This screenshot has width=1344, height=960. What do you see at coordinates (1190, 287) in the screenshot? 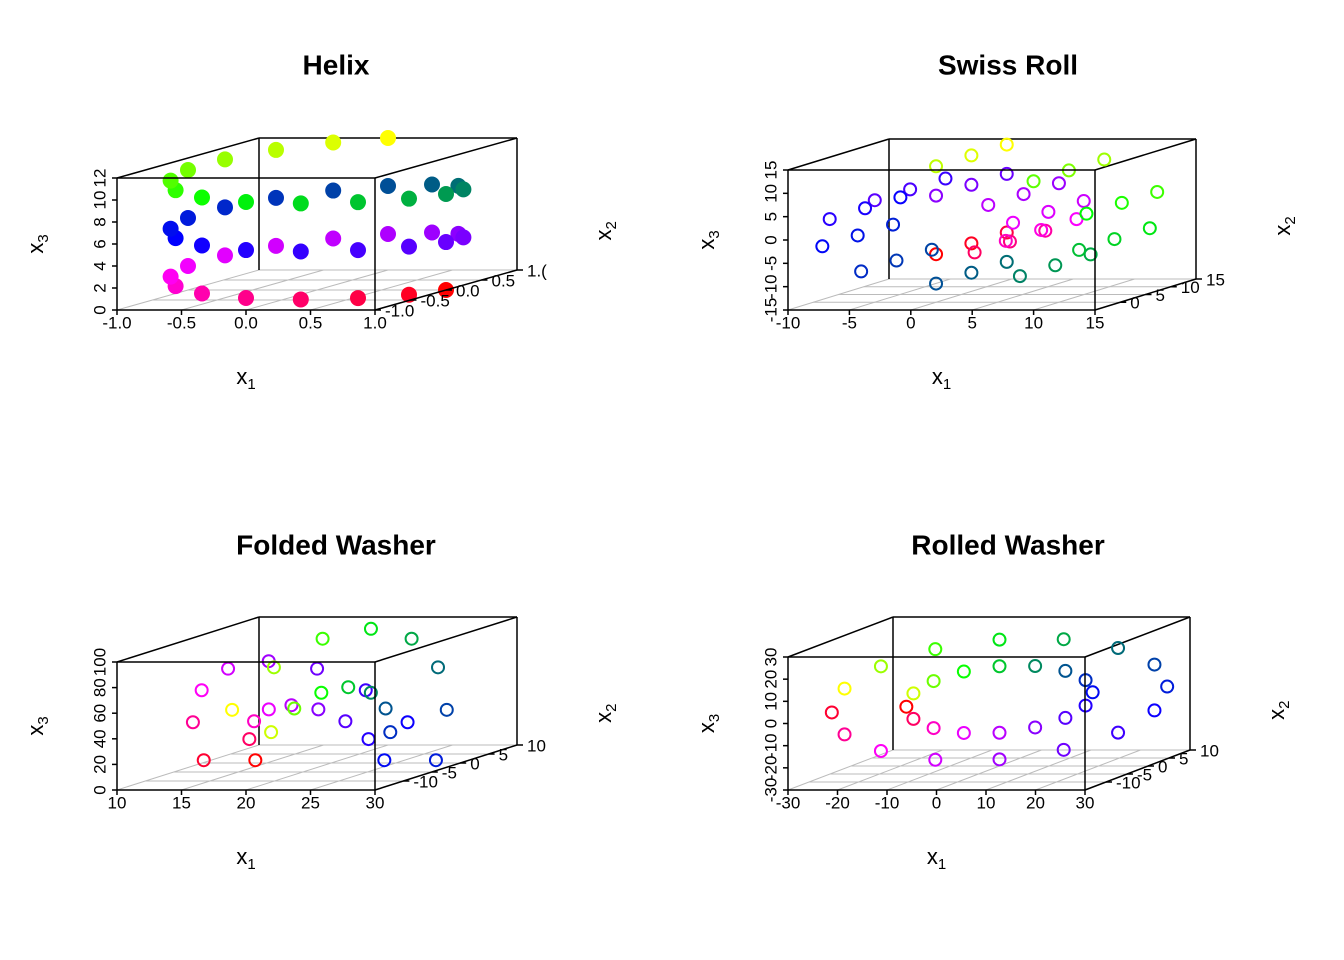
I see `y-tick-label: 10` at bounding box center [1190, 287].